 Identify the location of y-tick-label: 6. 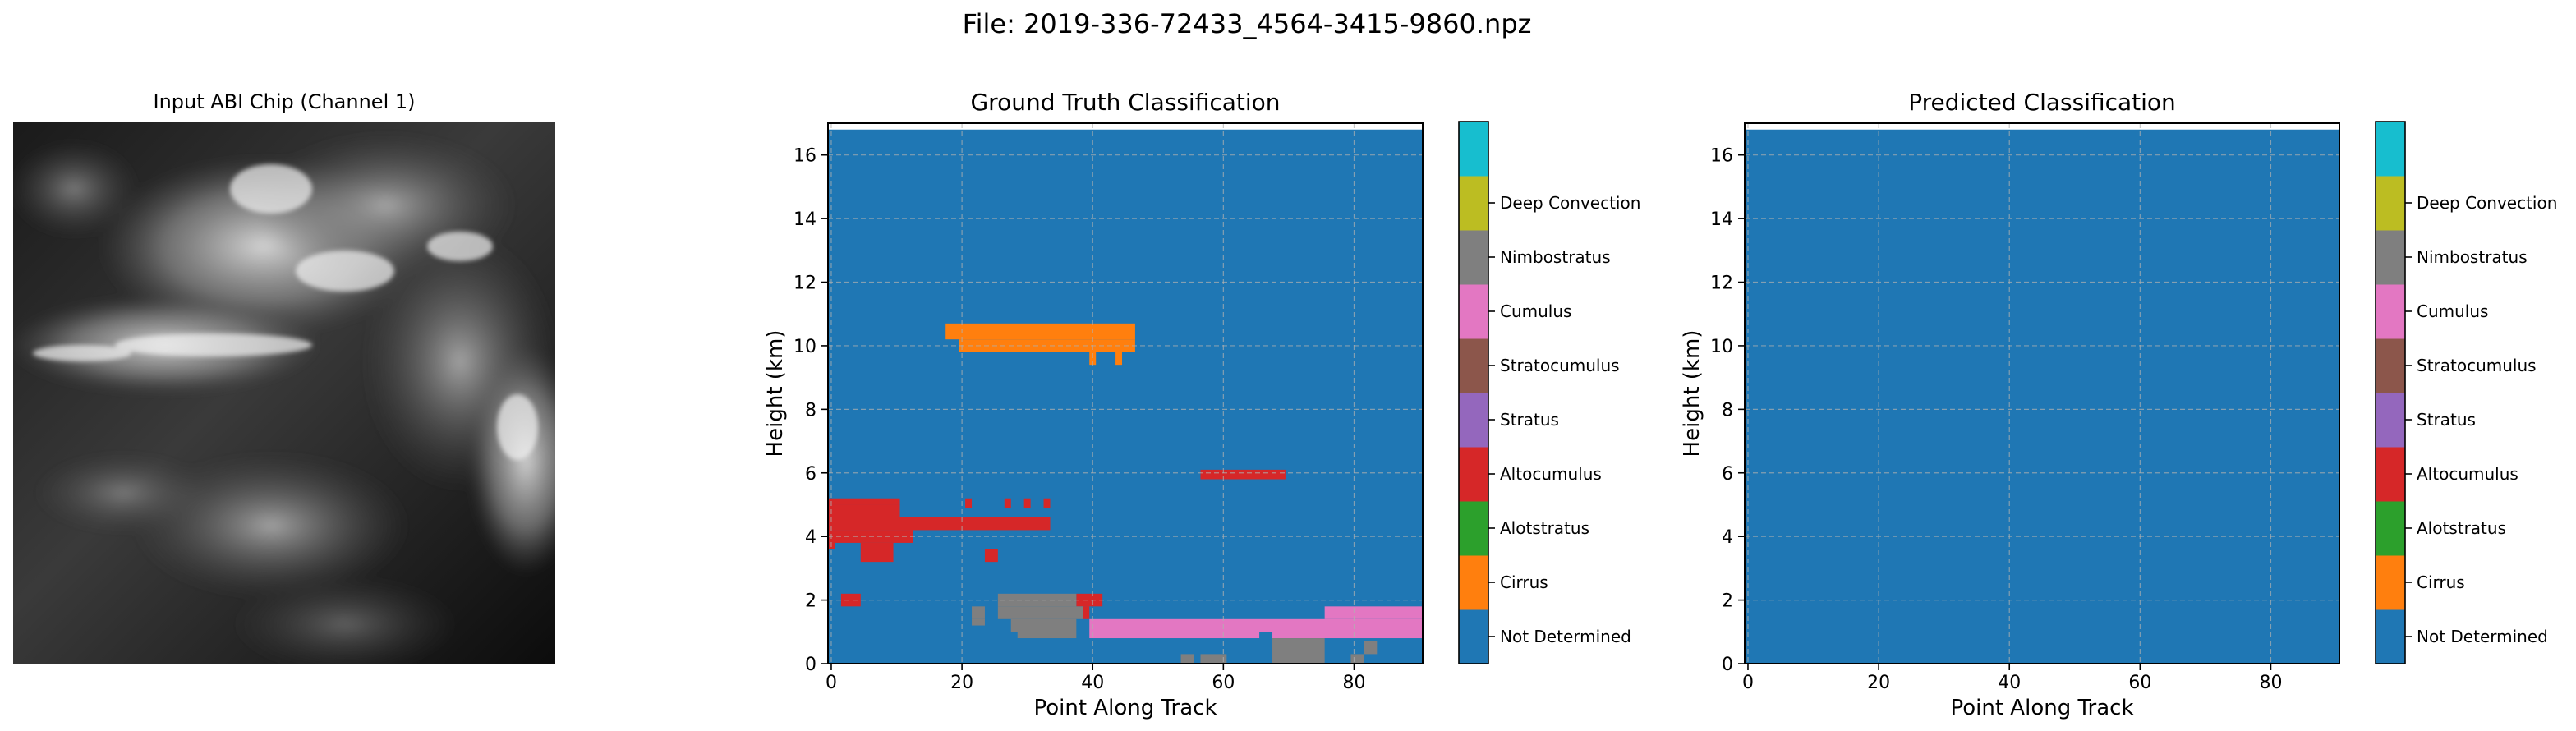
(810, 474).